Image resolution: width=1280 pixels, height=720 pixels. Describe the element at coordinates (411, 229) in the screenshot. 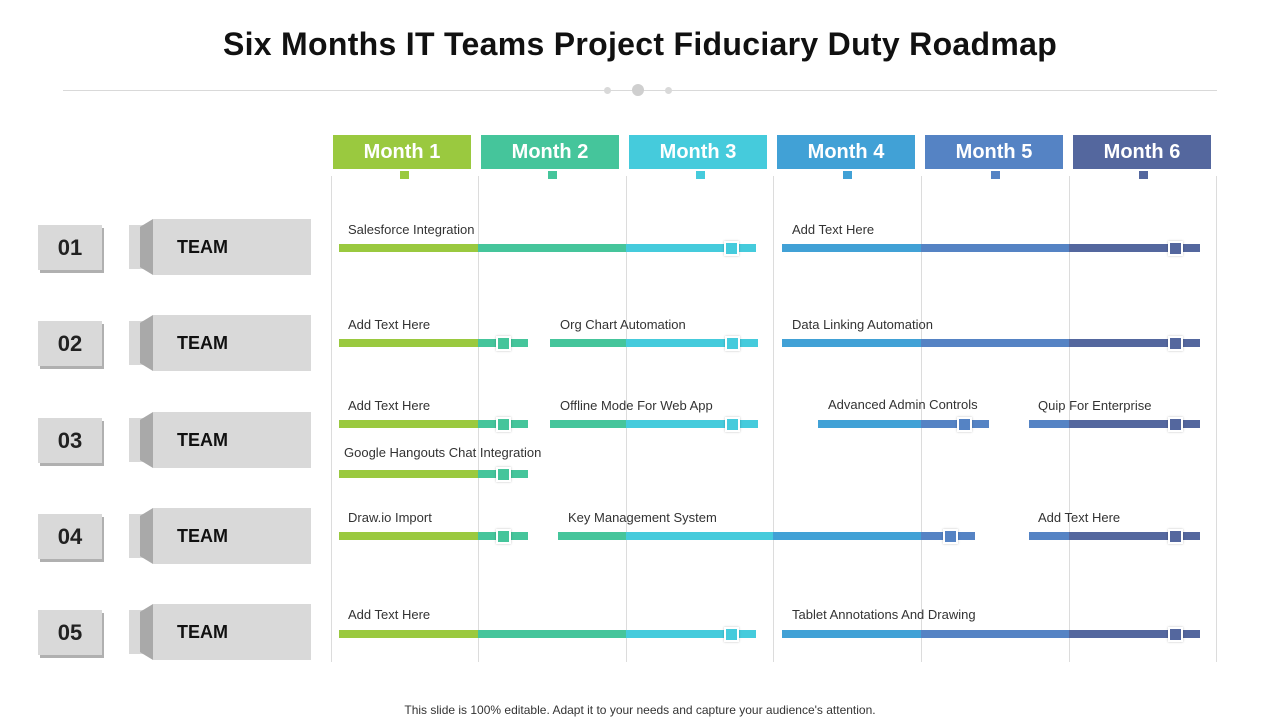

I see `task-label: Salesforce Integration` at that location.